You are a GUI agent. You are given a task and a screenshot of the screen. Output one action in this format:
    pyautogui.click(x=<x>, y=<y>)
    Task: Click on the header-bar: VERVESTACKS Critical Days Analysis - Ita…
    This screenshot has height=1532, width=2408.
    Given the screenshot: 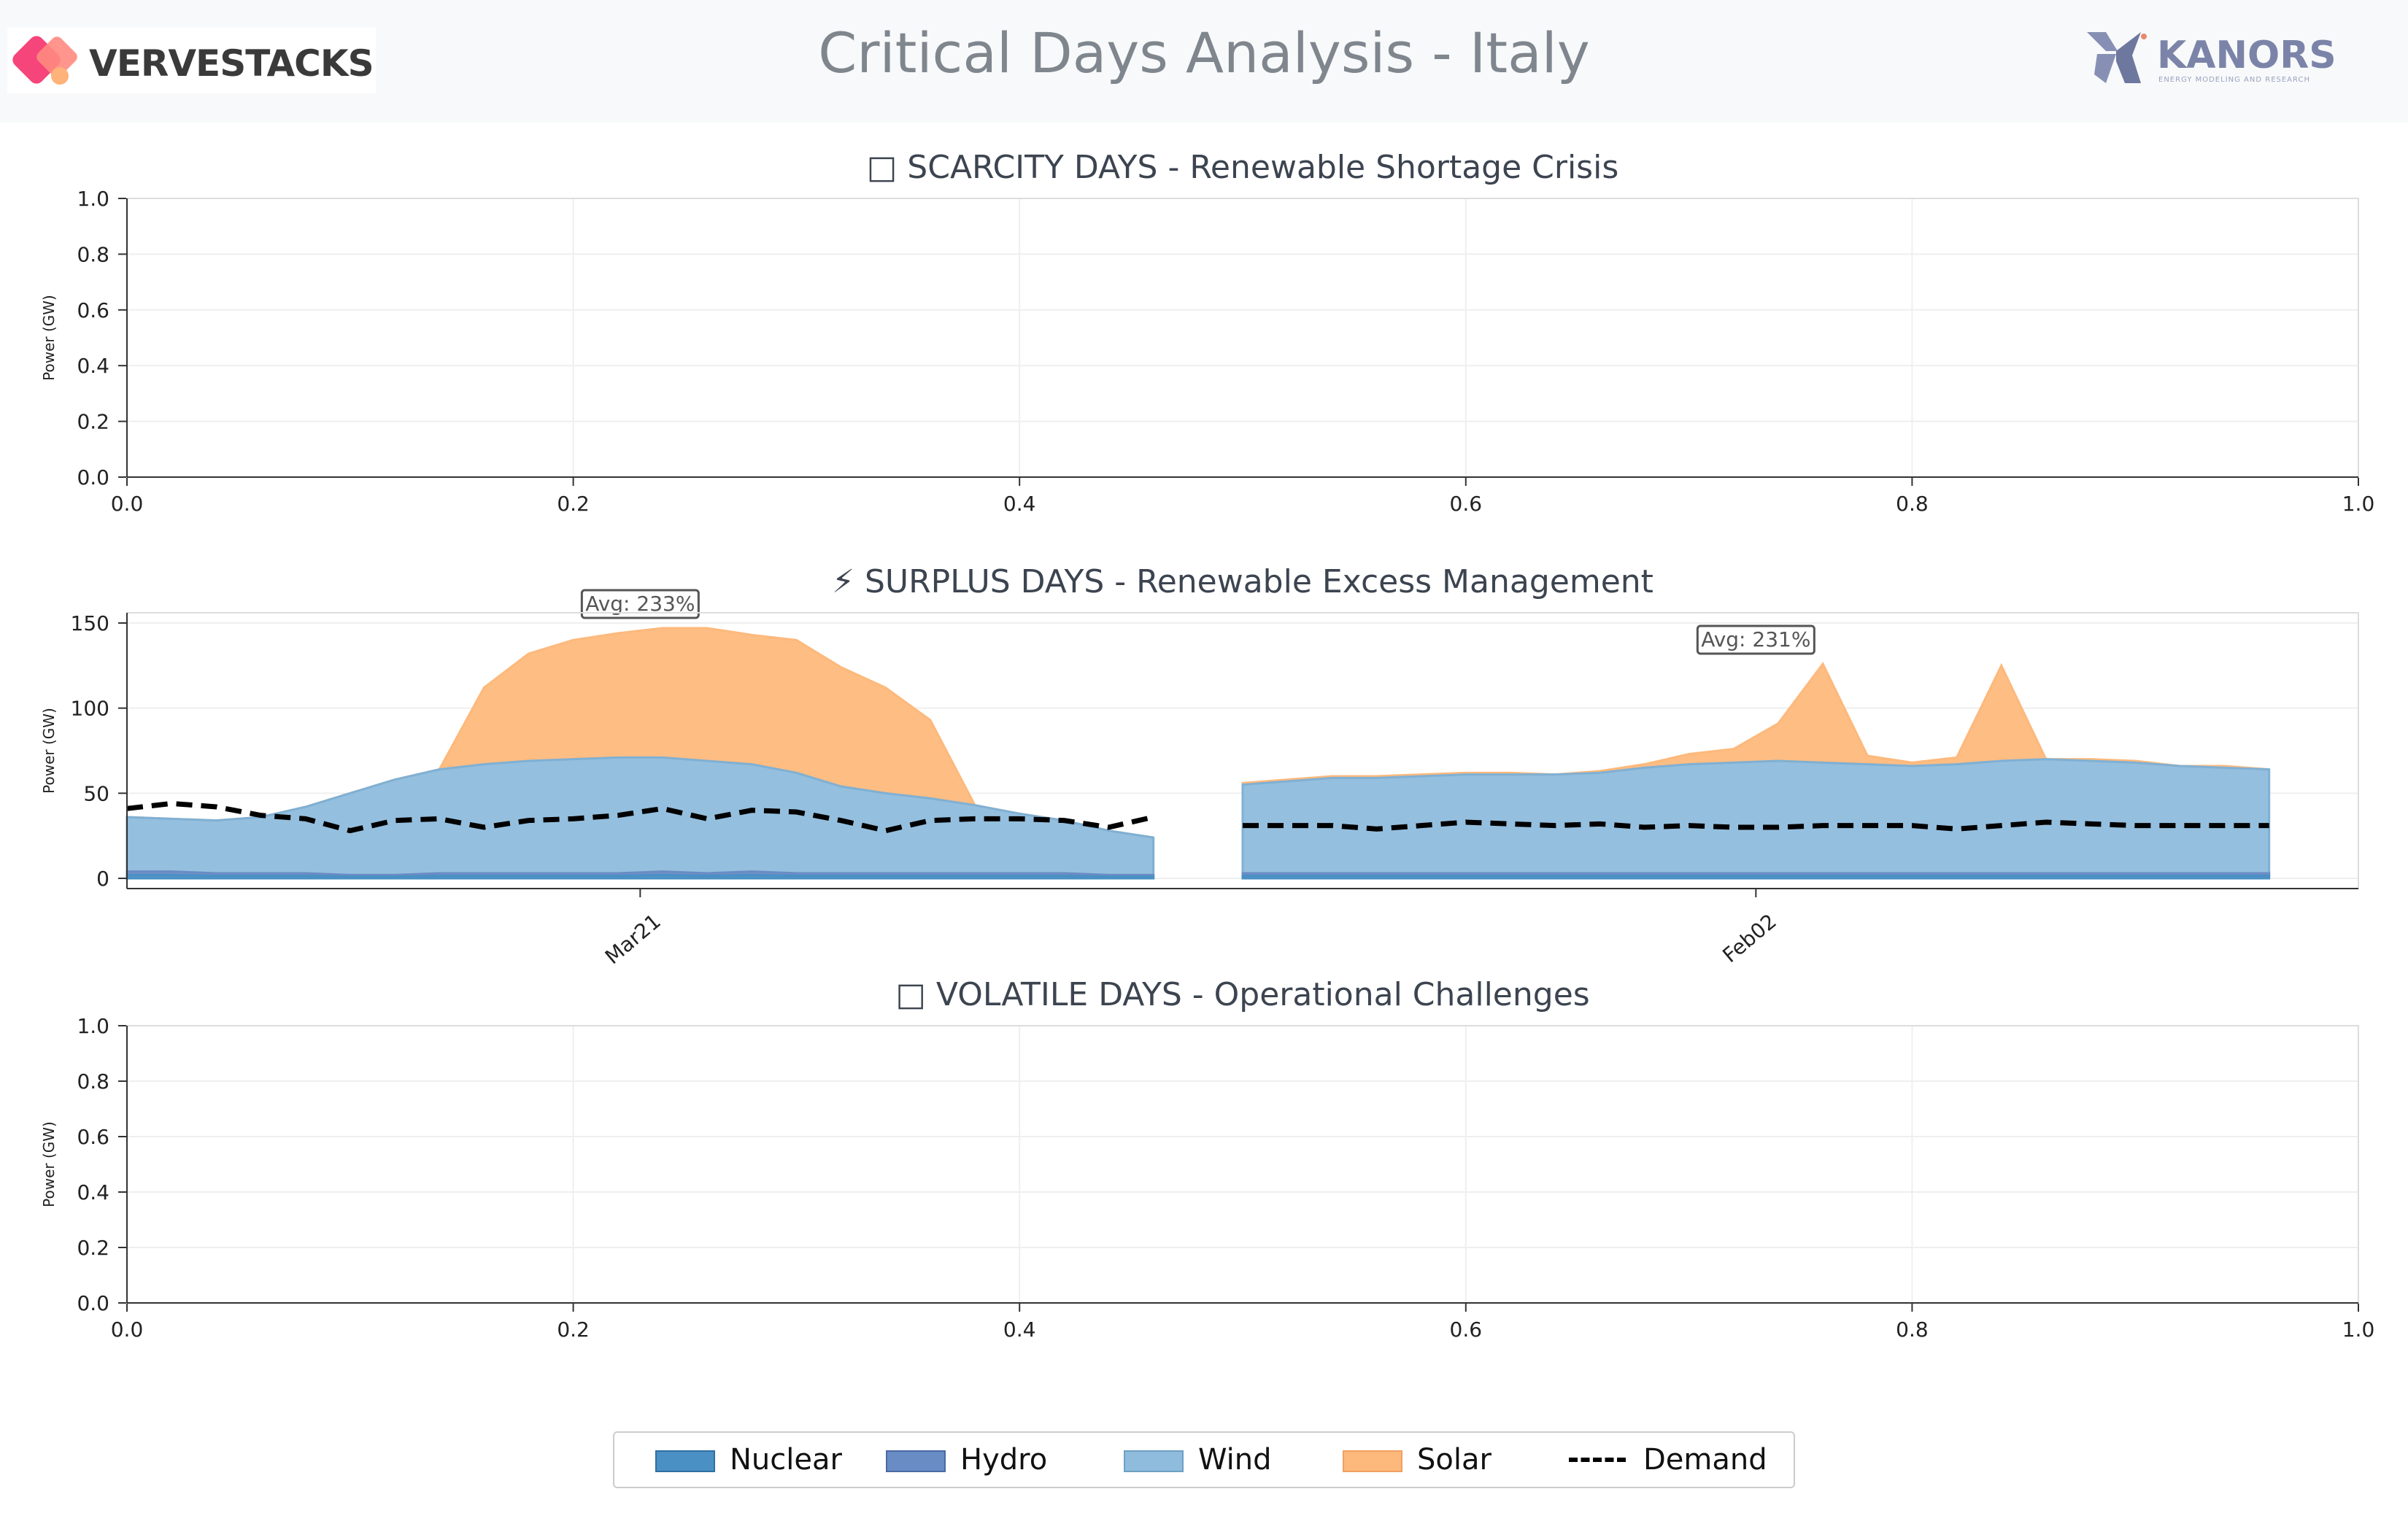 What is the action you would take?
    pyautogui.click(x=1204, y=62)
    